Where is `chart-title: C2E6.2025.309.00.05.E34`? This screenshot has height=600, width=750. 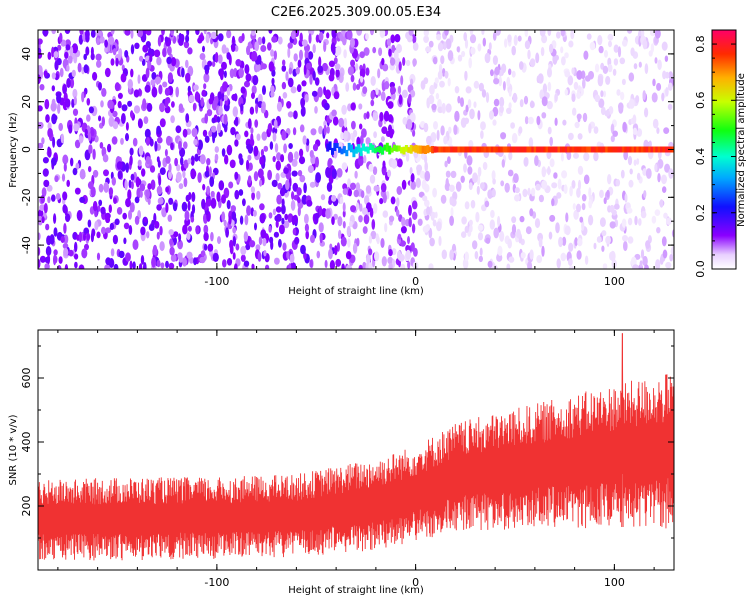
chart-title: C2E6.2025.309.00.05.E34 is located at coordinates (356, 12).